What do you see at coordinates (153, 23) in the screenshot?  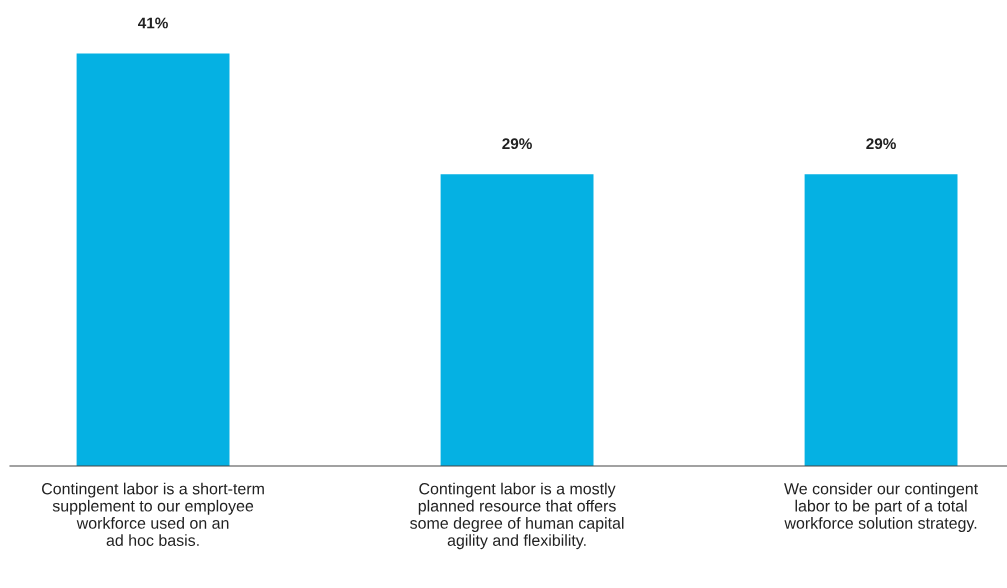 I see `data-label: 41%` at bounding box center [153, 23].